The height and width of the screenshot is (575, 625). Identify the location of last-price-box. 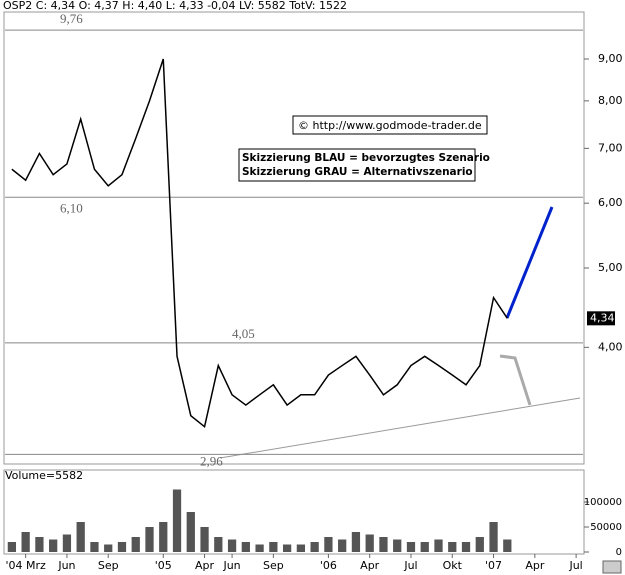
(601, 318).